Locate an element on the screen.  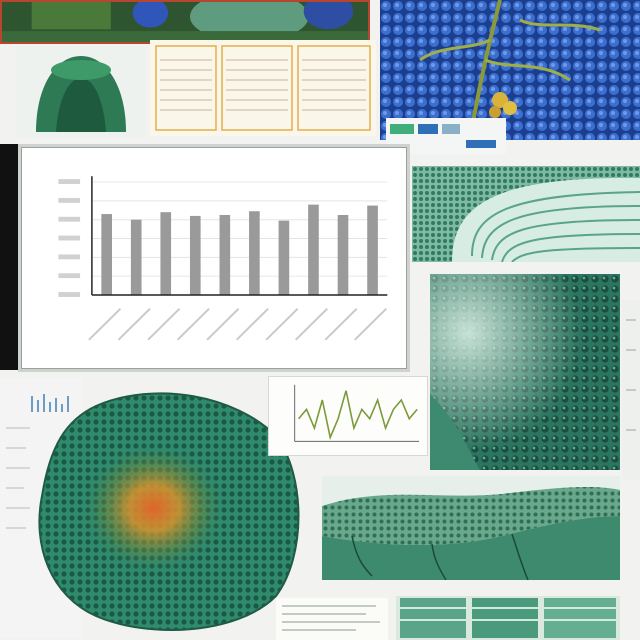
blue-cell-pattern is located at coordinates (510, 70).